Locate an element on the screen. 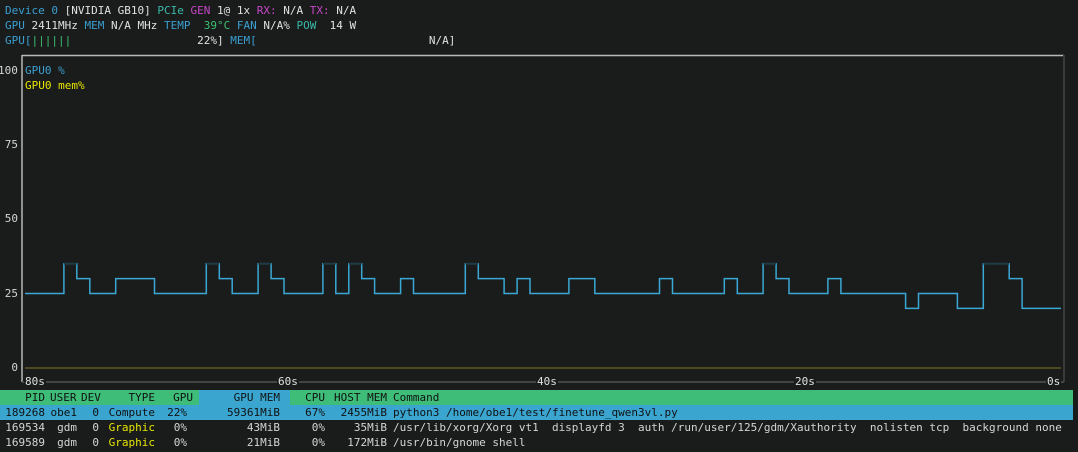 The height and width of the screenshot is (452, 1078). x-tick-label: 20s is located at coordinates (805, 381).